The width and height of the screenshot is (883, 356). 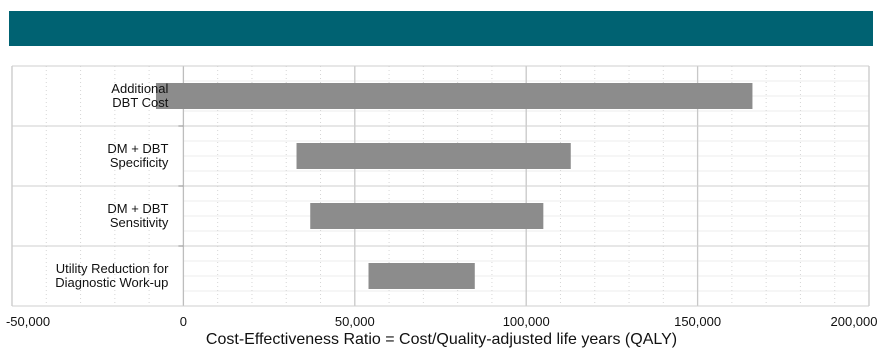 I want to click on x-tick-label: 200,000, so click(x=854, y=321).